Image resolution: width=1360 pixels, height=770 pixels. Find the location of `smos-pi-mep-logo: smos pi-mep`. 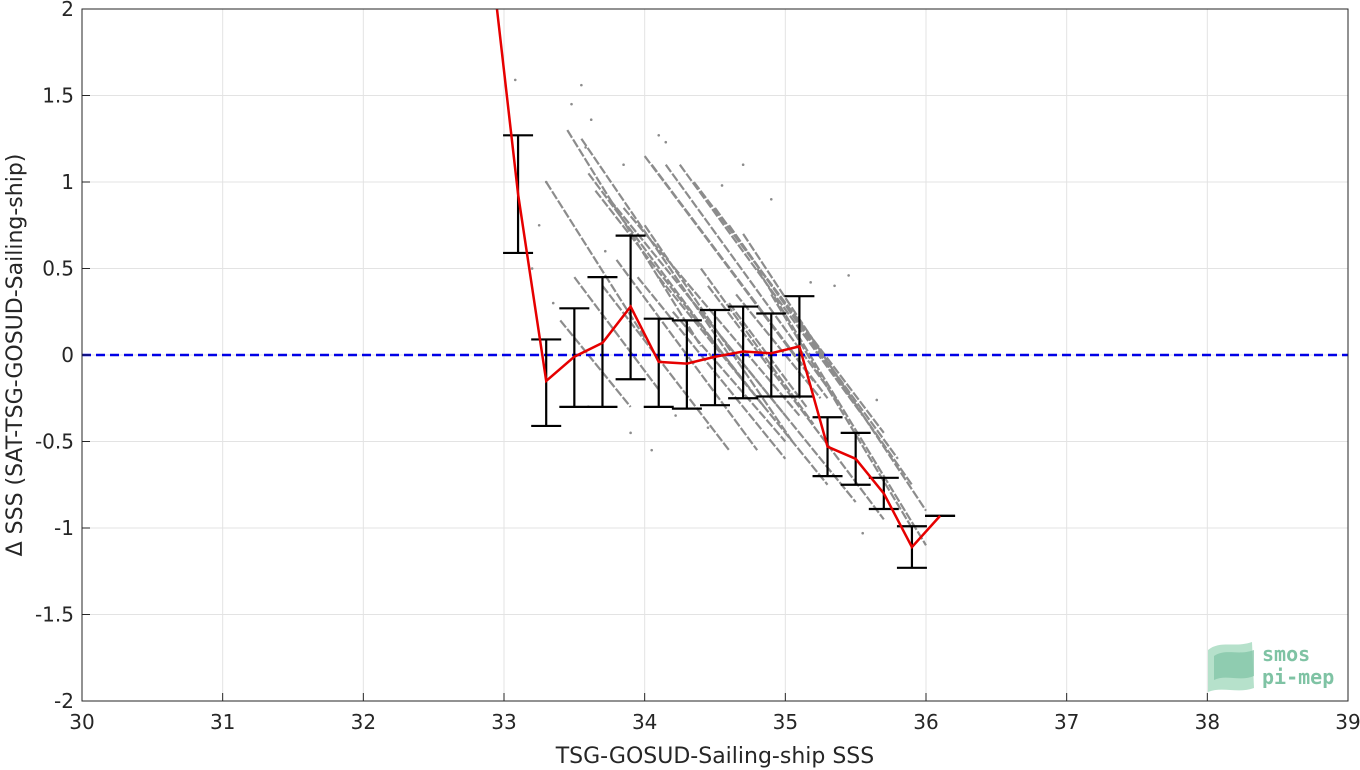

smos-pi-mep-logo: smos pi-mep is located at coordinates (1271, 667).